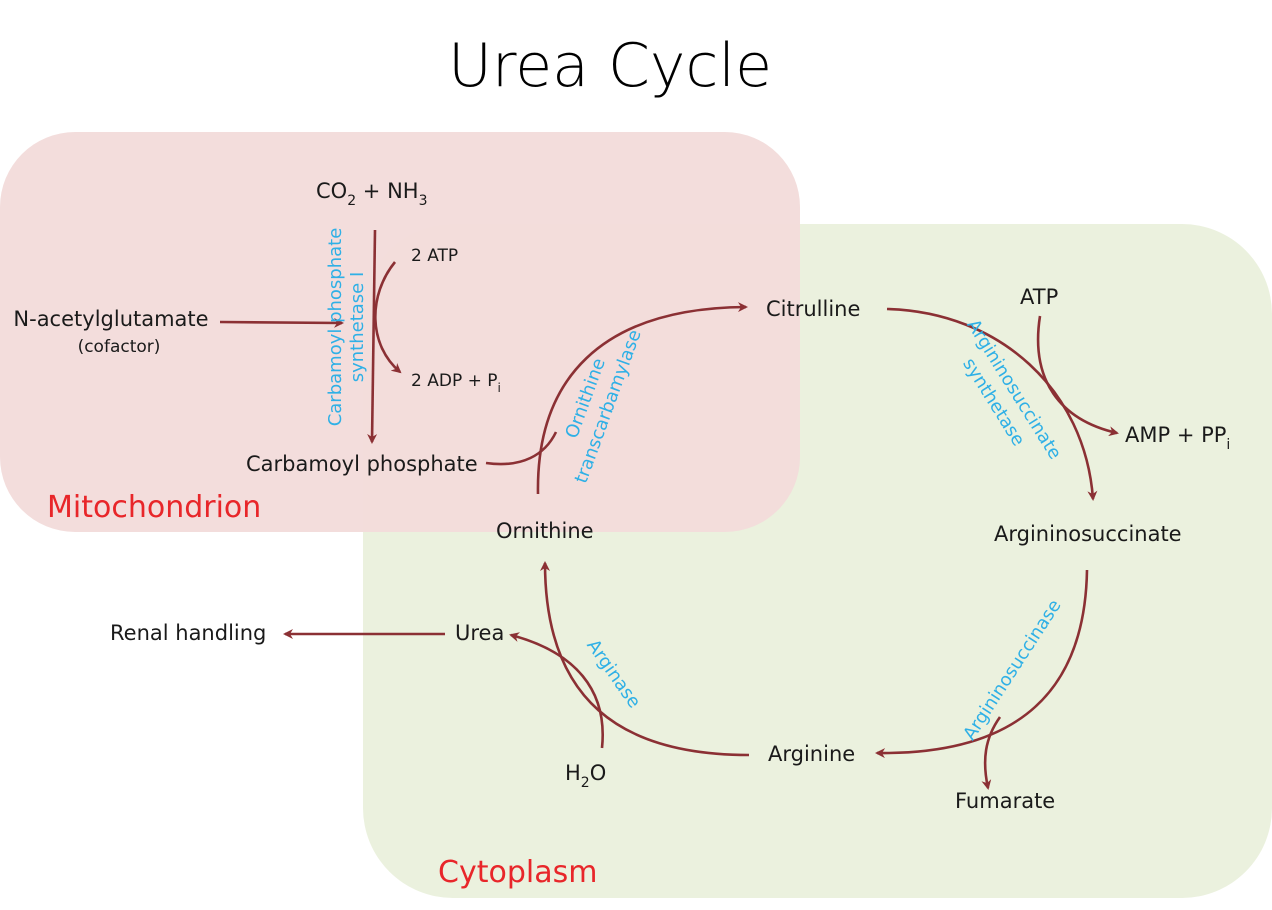  What do you see at coordinates (456, 383) in the screenshot?
I see `adp-out-label: 2 ADP + Pi` at bounding box center [456, 383].